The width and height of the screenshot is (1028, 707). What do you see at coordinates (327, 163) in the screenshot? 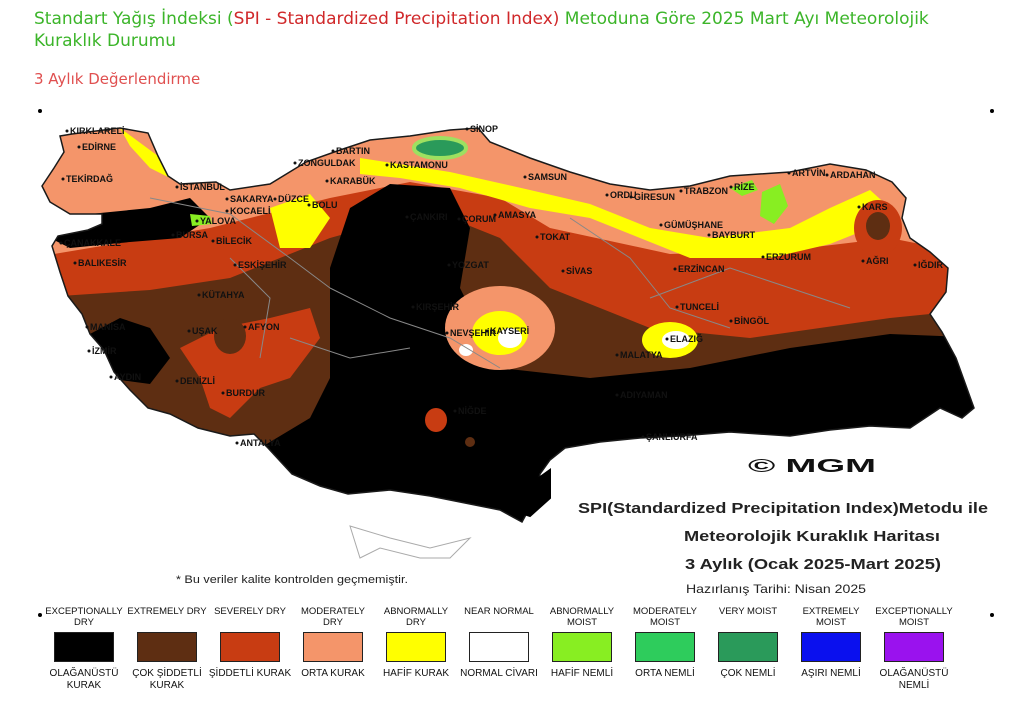
I see `city-label: ZONGULDAK` at bounding box center [327, 163].